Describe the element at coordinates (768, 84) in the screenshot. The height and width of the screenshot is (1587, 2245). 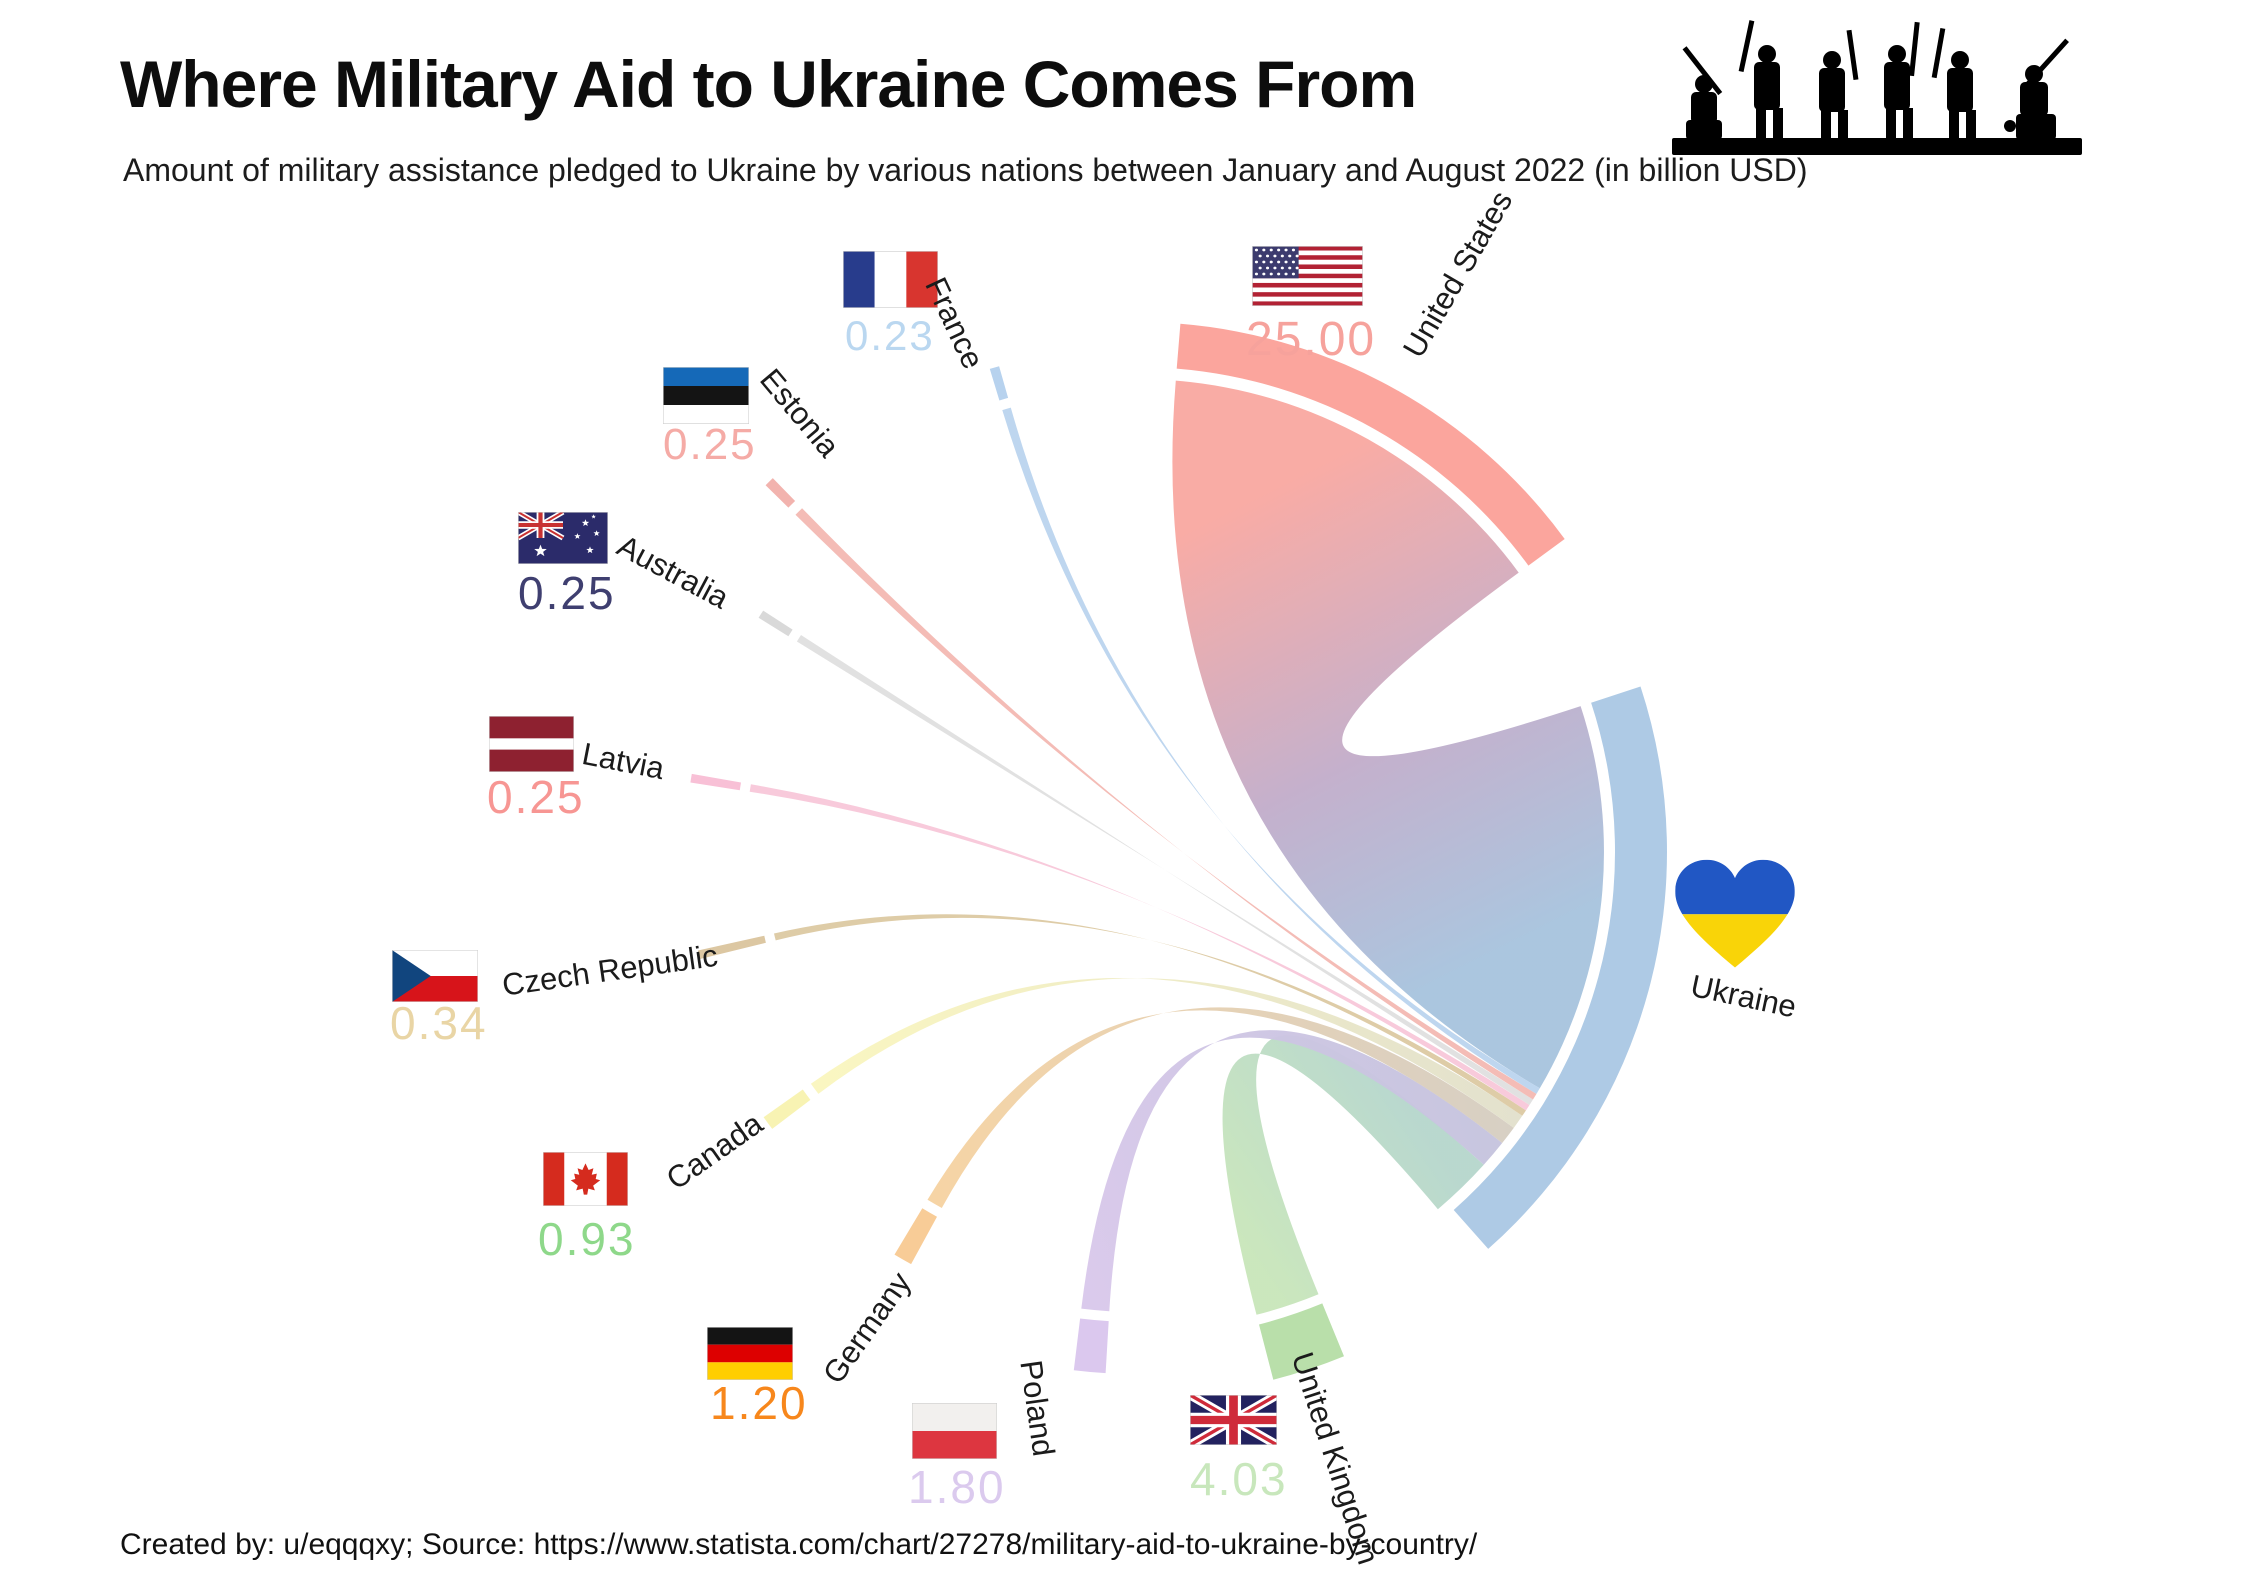
I see `page-title: Where Military Aid to Ukraine Comes From` at that location.